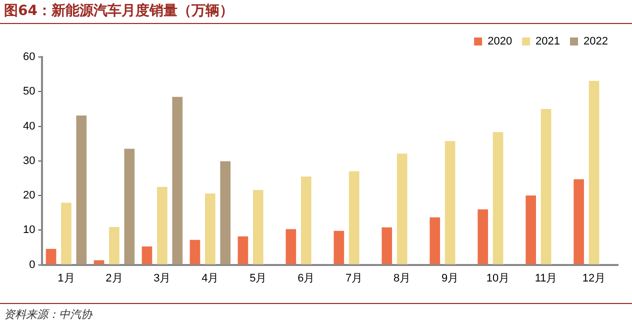 The width and height of the screenshot is (632, 329). Describe the element at coordinates (29, 196) in the screenshot. I see `y-tick-label: 20` at that location.